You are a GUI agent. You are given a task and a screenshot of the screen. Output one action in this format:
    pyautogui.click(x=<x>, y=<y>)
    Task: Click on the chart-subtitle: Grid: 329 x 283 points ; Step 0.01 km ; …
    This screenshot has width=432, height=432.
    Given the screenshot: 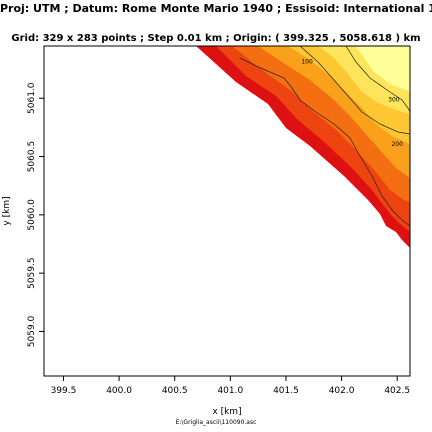 What is the action you would take?
    pyautogui.click(x=216, y=38)
    